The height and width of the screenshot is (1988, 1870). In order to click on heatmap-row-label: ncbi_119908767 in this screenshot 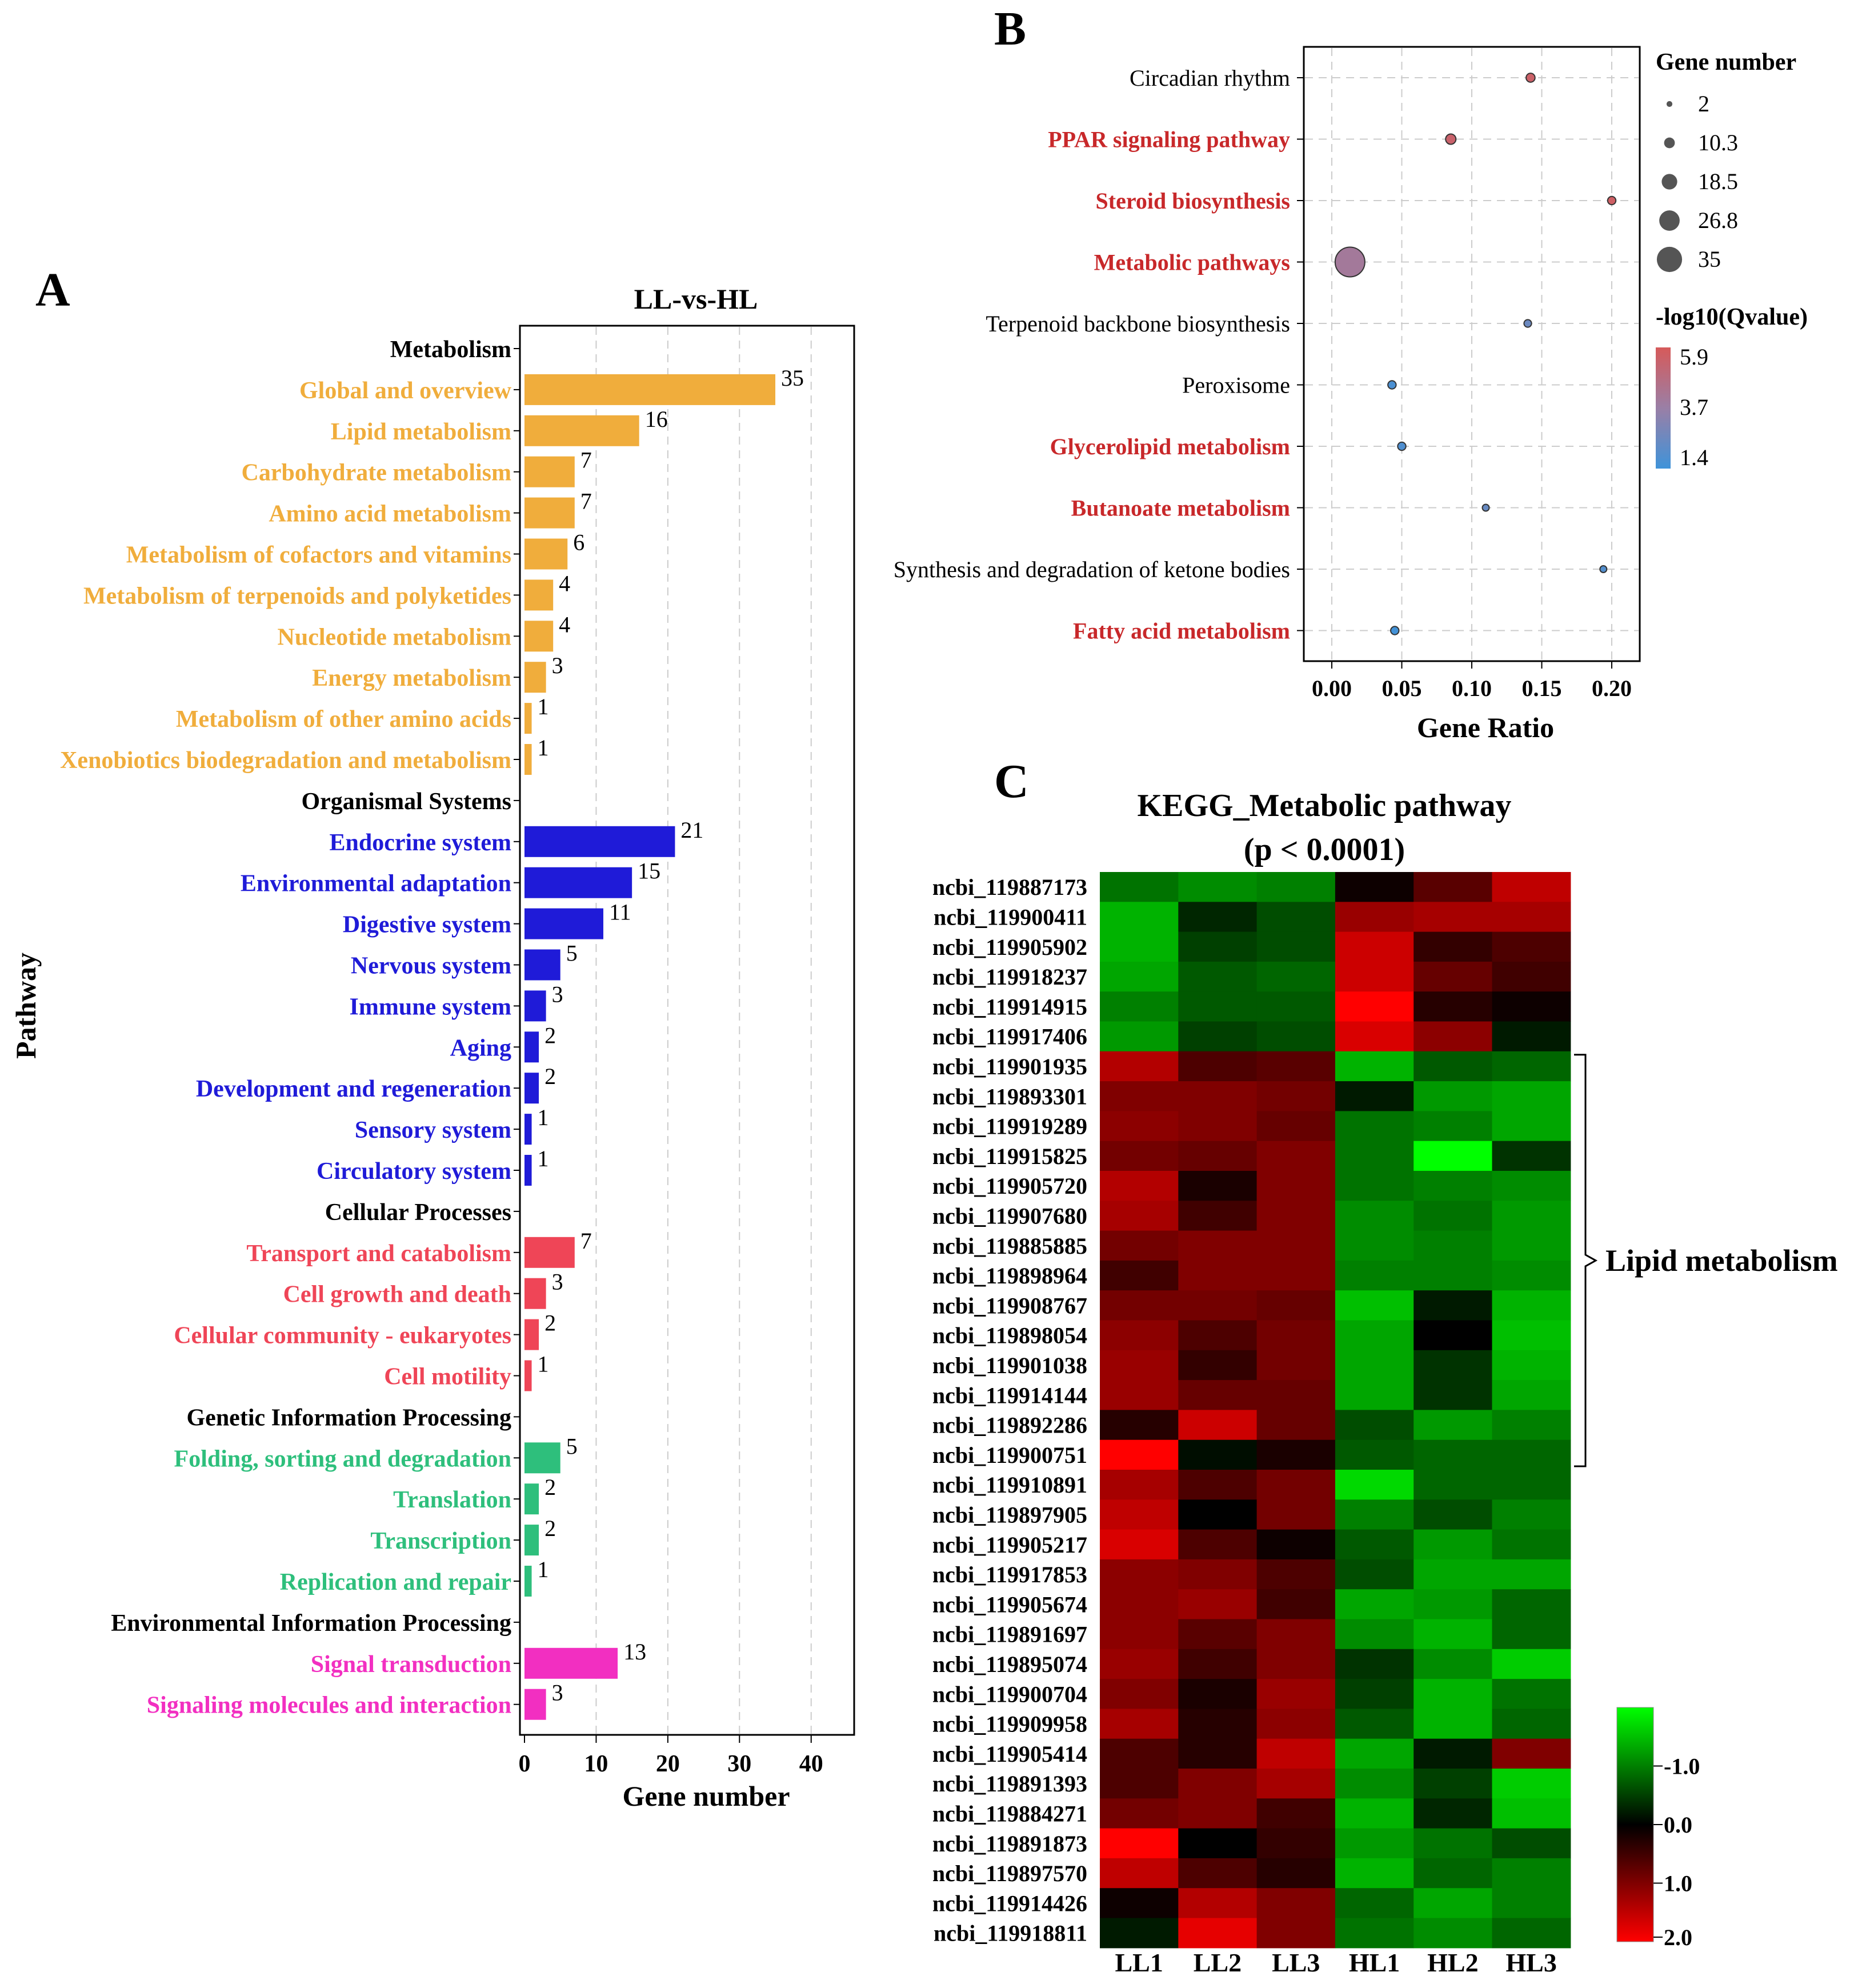, I will do `click(1009, 1305)`.